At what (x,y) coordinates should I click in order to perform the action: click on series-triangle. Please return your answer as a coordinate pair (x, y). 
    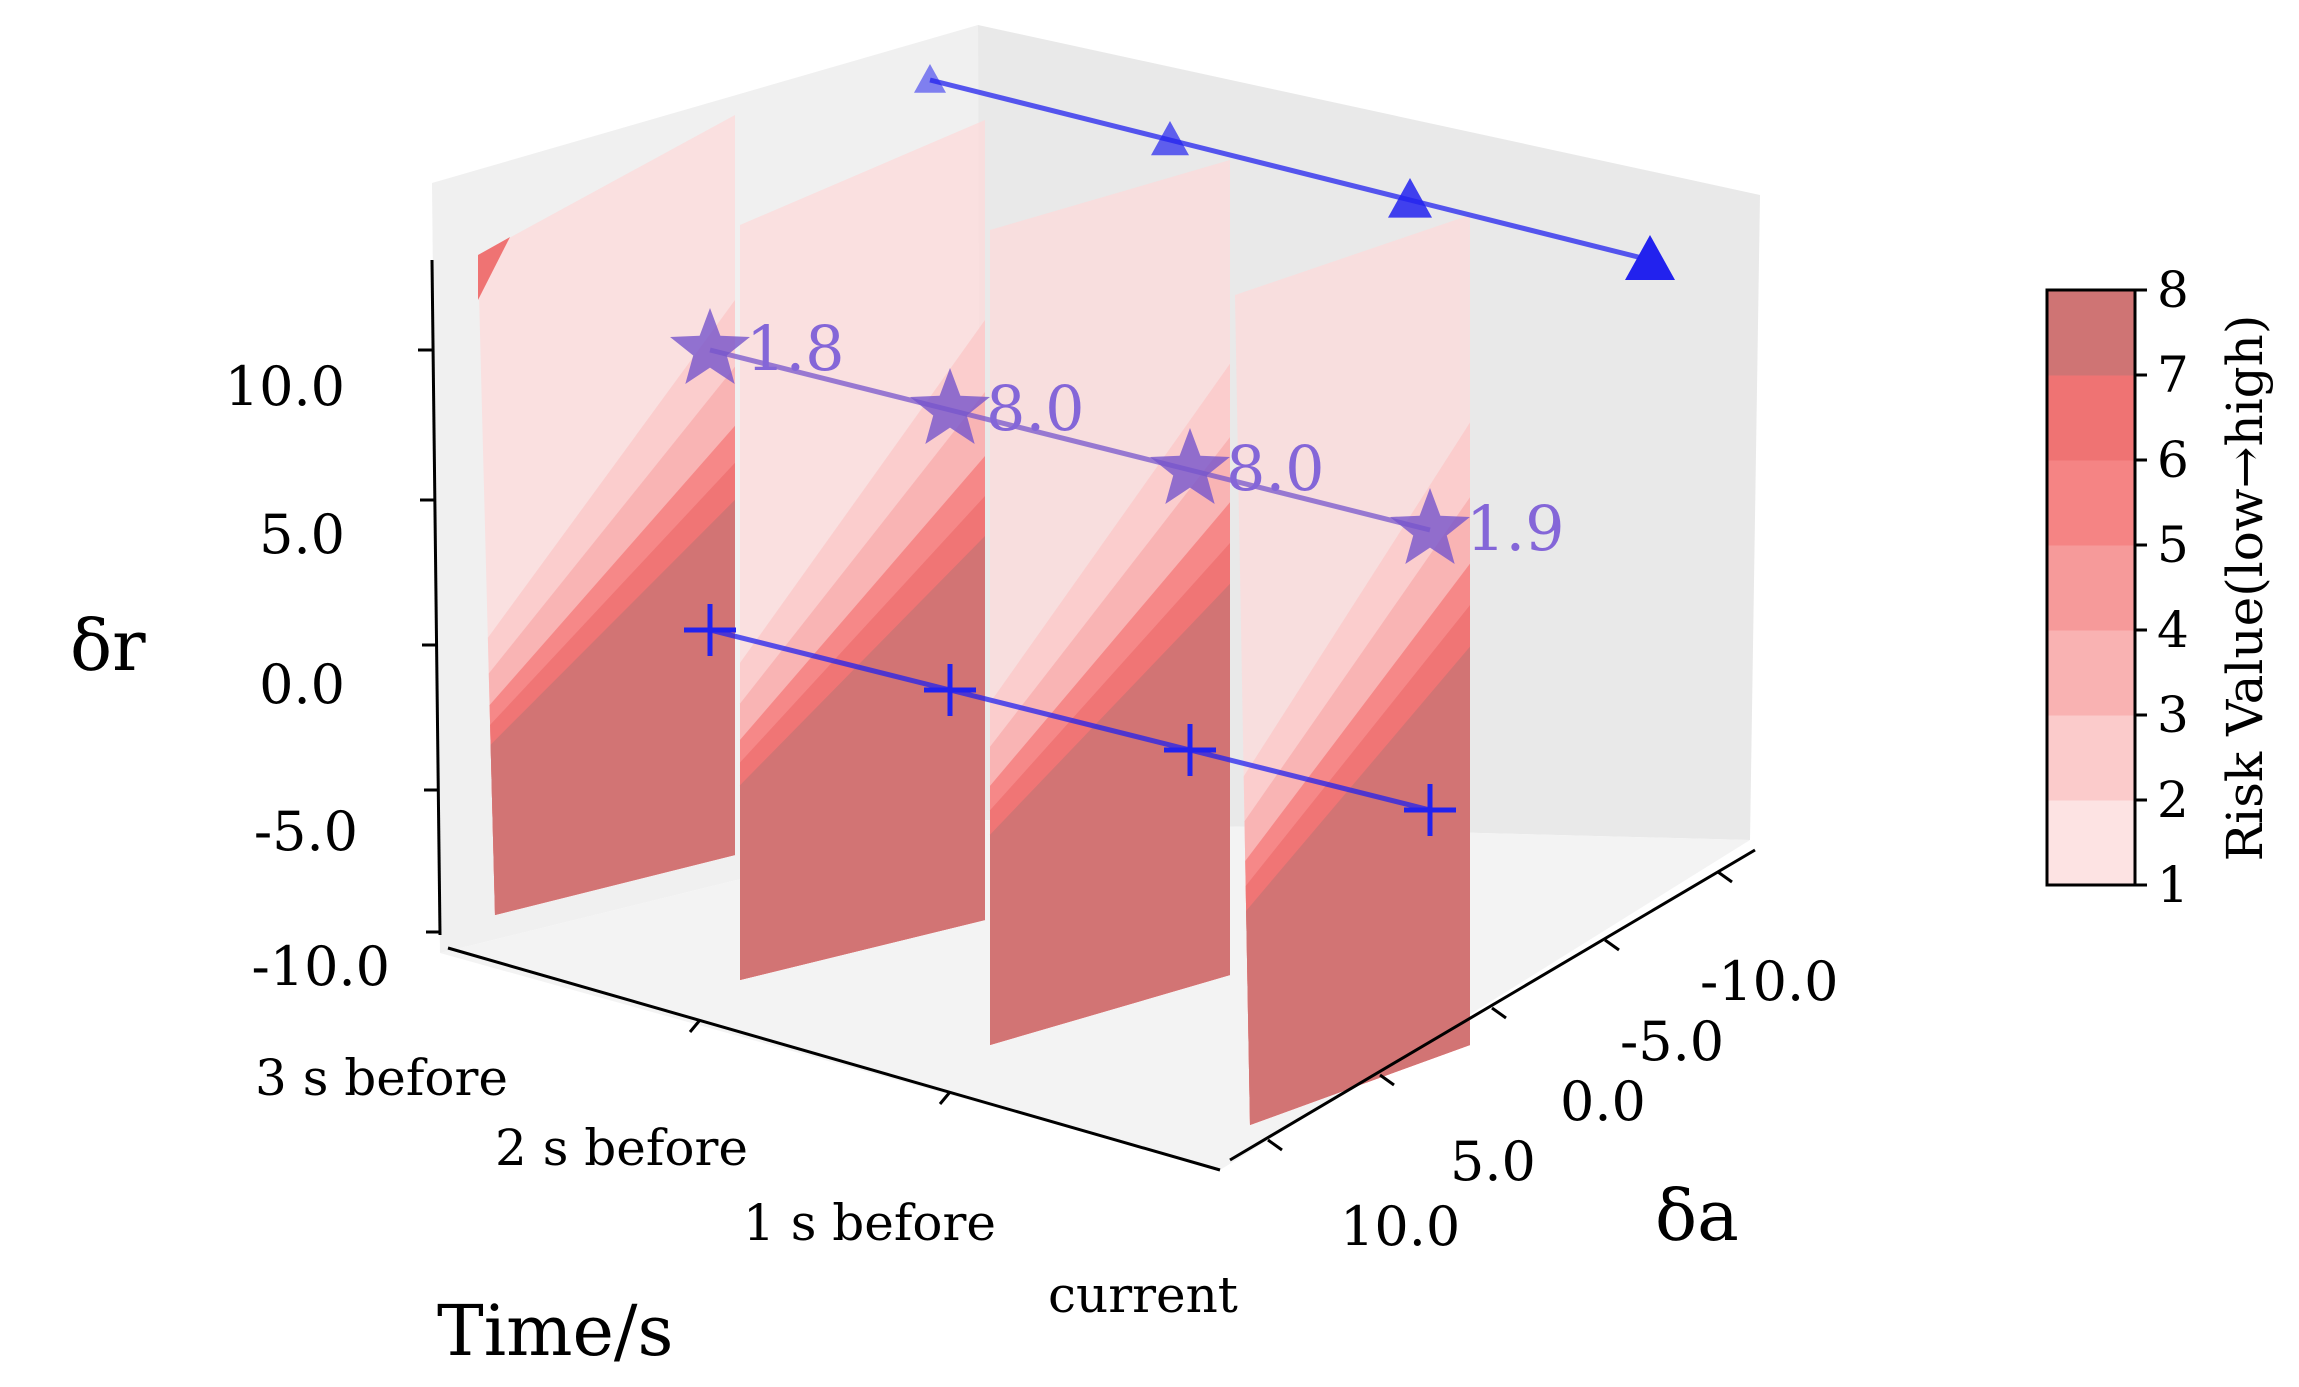
    Looking at the image, I should click on (1294, 172).